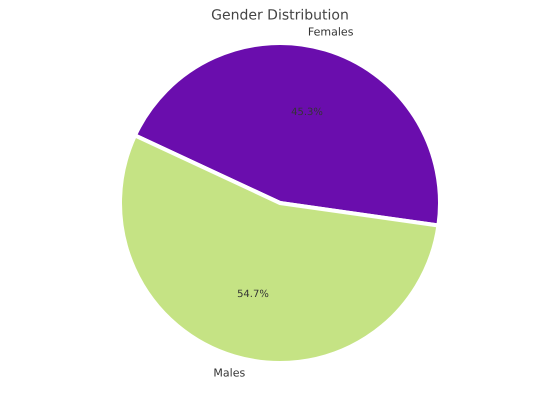 Image resolution: width=560 pixels, height=412 pixels. What do you see at coordinates (229, 373) in the screenshot?
I see `slice-label: Males` at bounding box center [229, 373].